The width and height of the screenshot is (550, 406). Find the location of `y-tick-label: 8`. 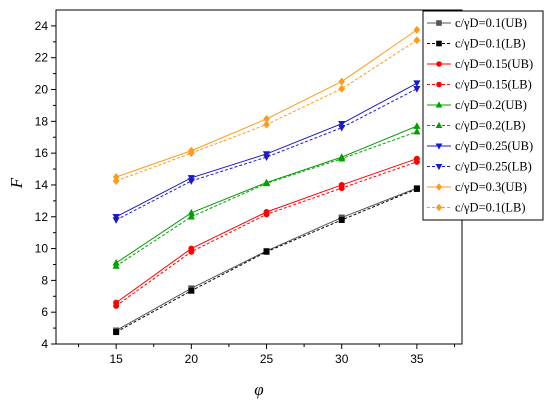

y-tick-label: 8 is located at coordinates (44, 280).